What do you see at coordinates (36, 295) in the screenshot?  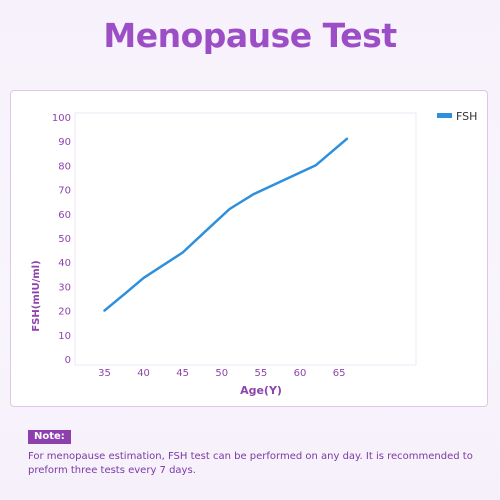 I see `y-axis-label: FSH(mIU/ml)` at bounding box center [36, 295].